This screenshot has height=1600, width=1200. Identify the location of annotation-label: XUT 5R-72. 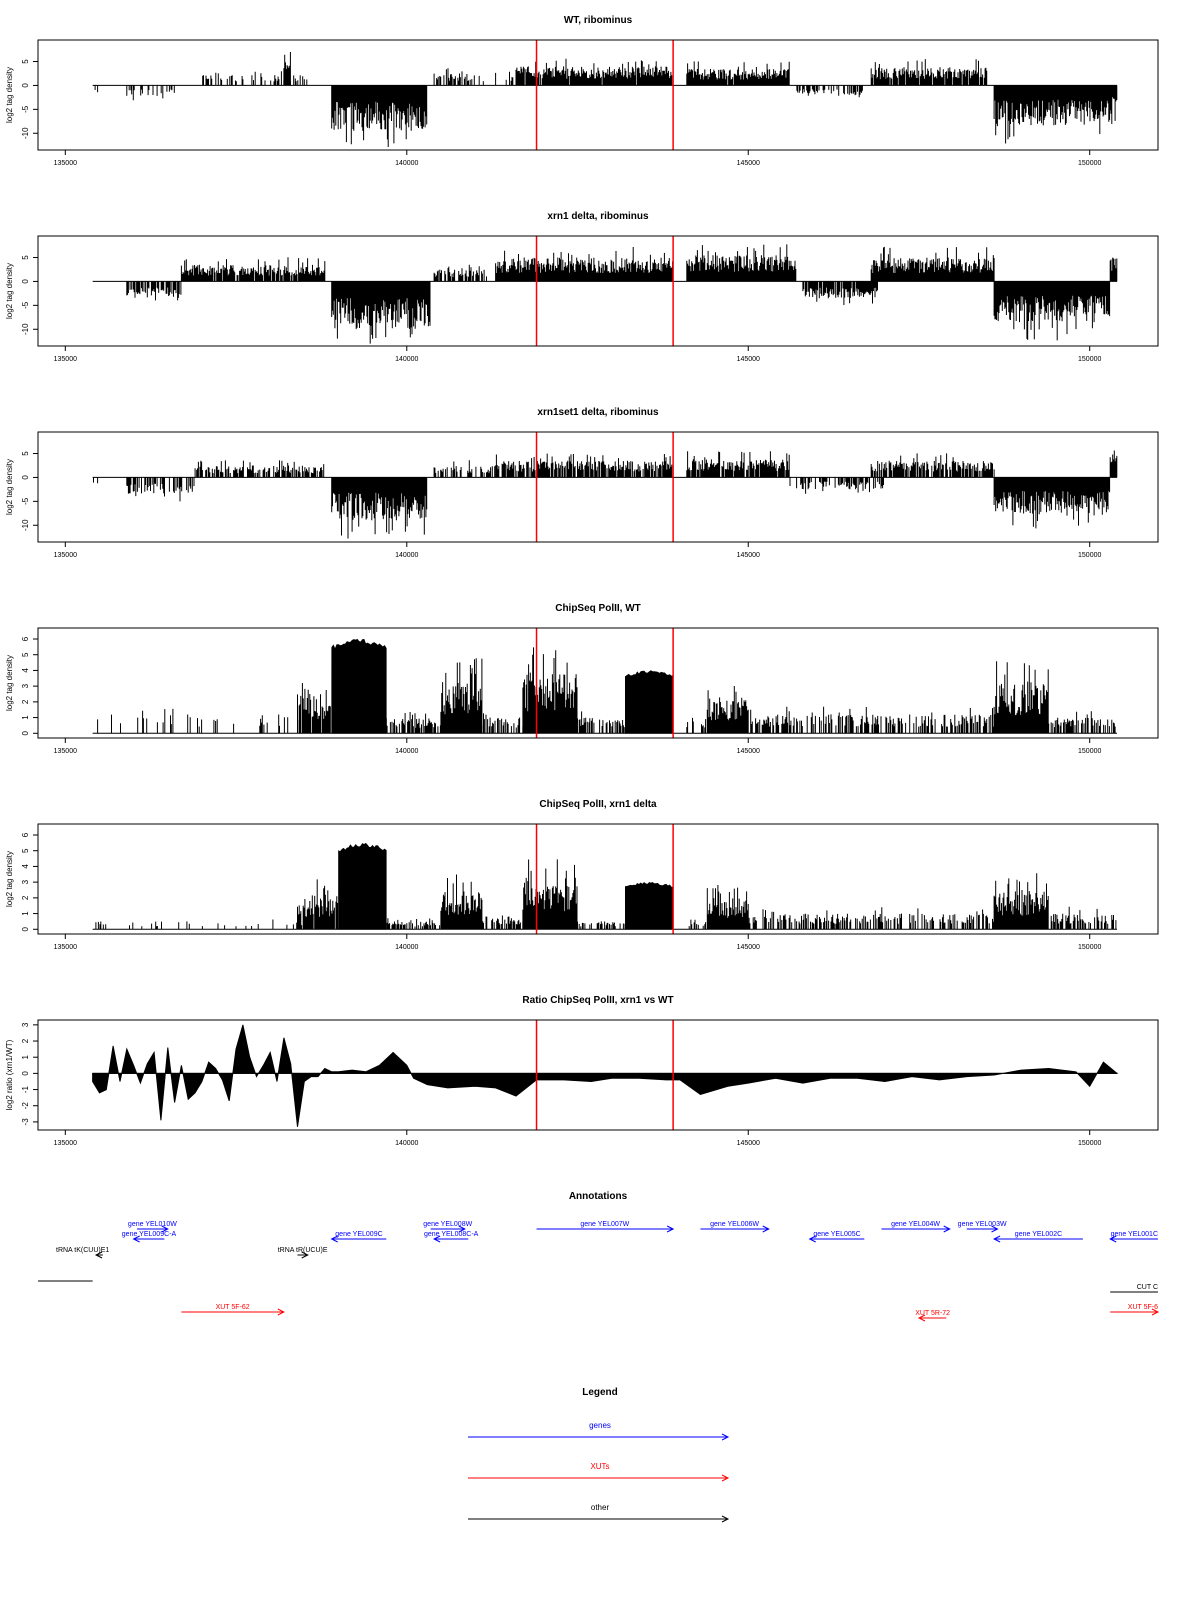
(932, 1313).